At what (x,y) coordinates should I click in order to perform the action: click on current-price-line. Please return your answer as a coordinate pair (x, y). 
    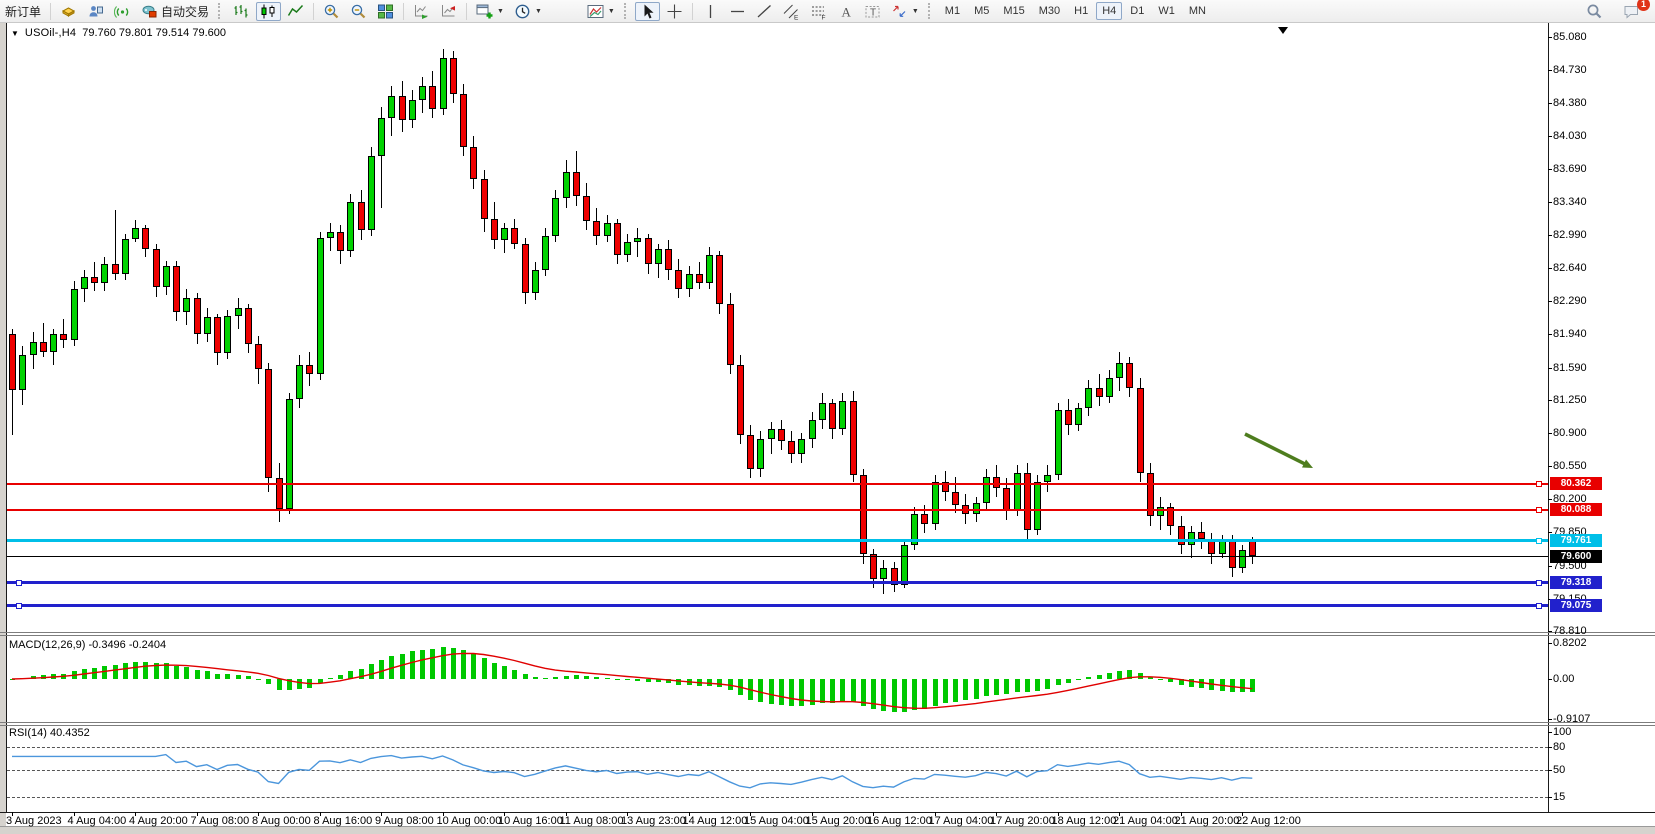
    Looking at the image, I should click on (777, 556).